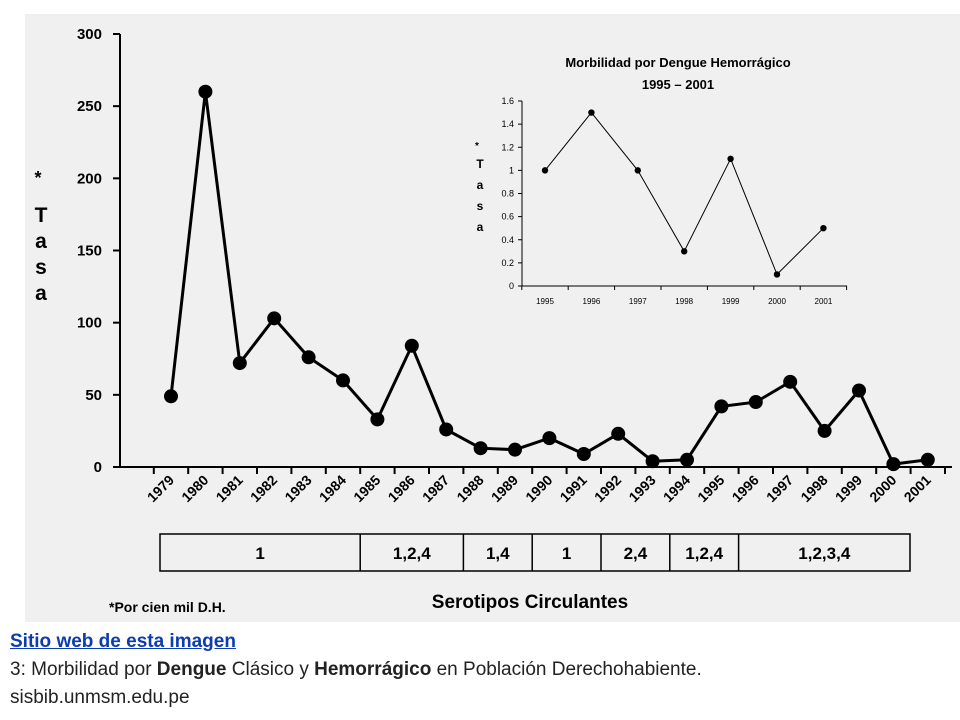 The height and width of the screenshot is (720, 960). What do you see at coordinates (191, 669) in the screenshot?
I see `caption-bold-dengue: Dengue` at bounding box center [191, 669].